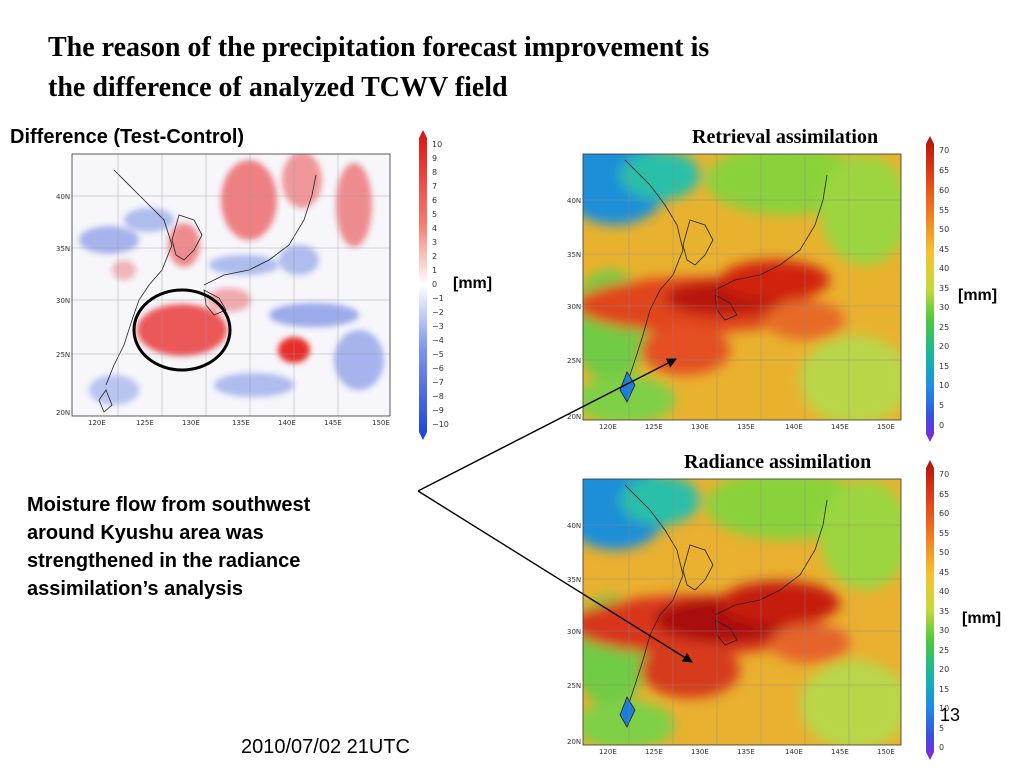  Describe the element at coordinates (794, 427) in the screenshot. I see `retr-lon-tick: 140E` at that location.